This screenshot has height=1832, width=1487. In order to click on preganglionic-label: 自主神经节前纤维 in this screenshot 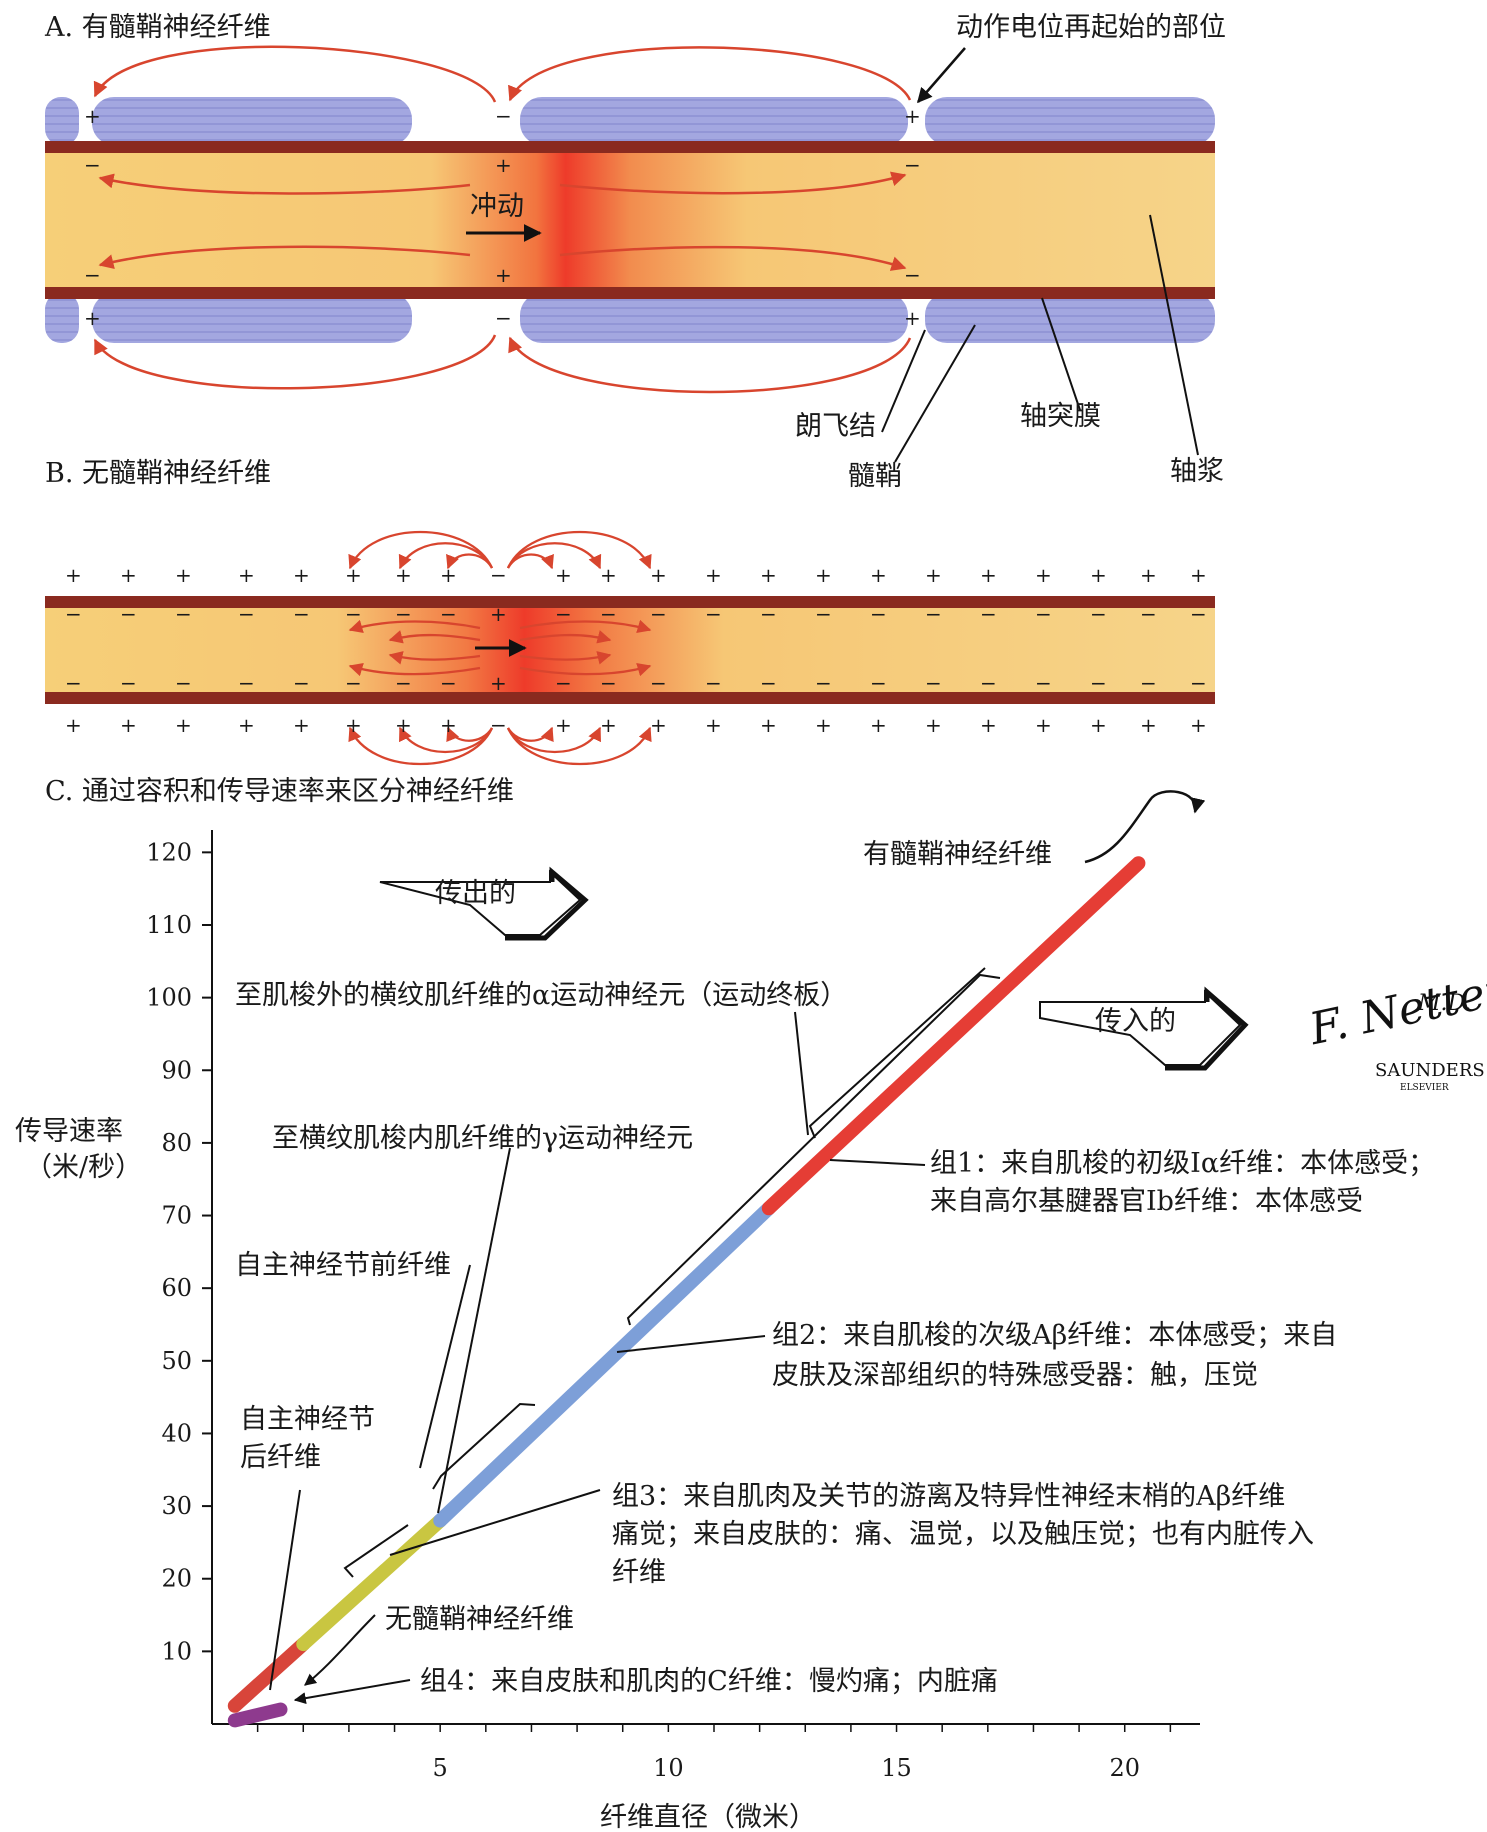, I will do `click(343, 1265)`.